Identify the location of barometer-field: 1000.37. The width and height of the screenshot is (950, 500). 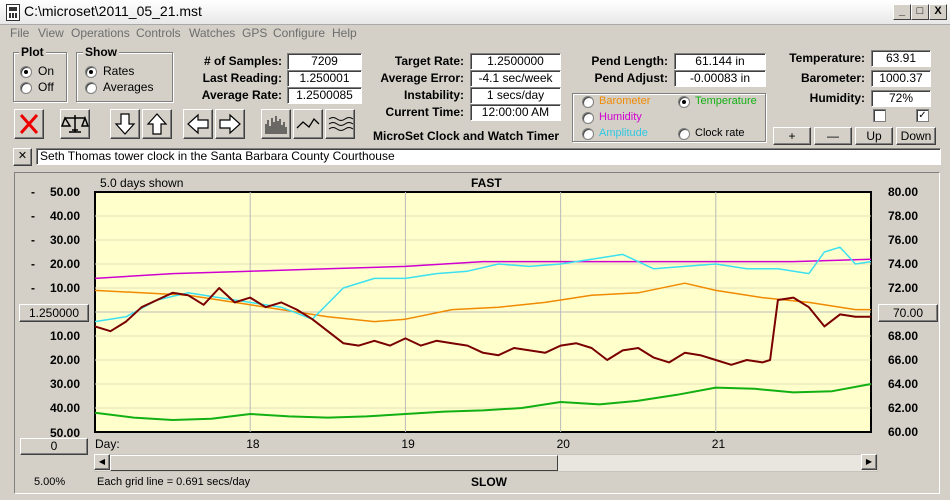
(901, 78).